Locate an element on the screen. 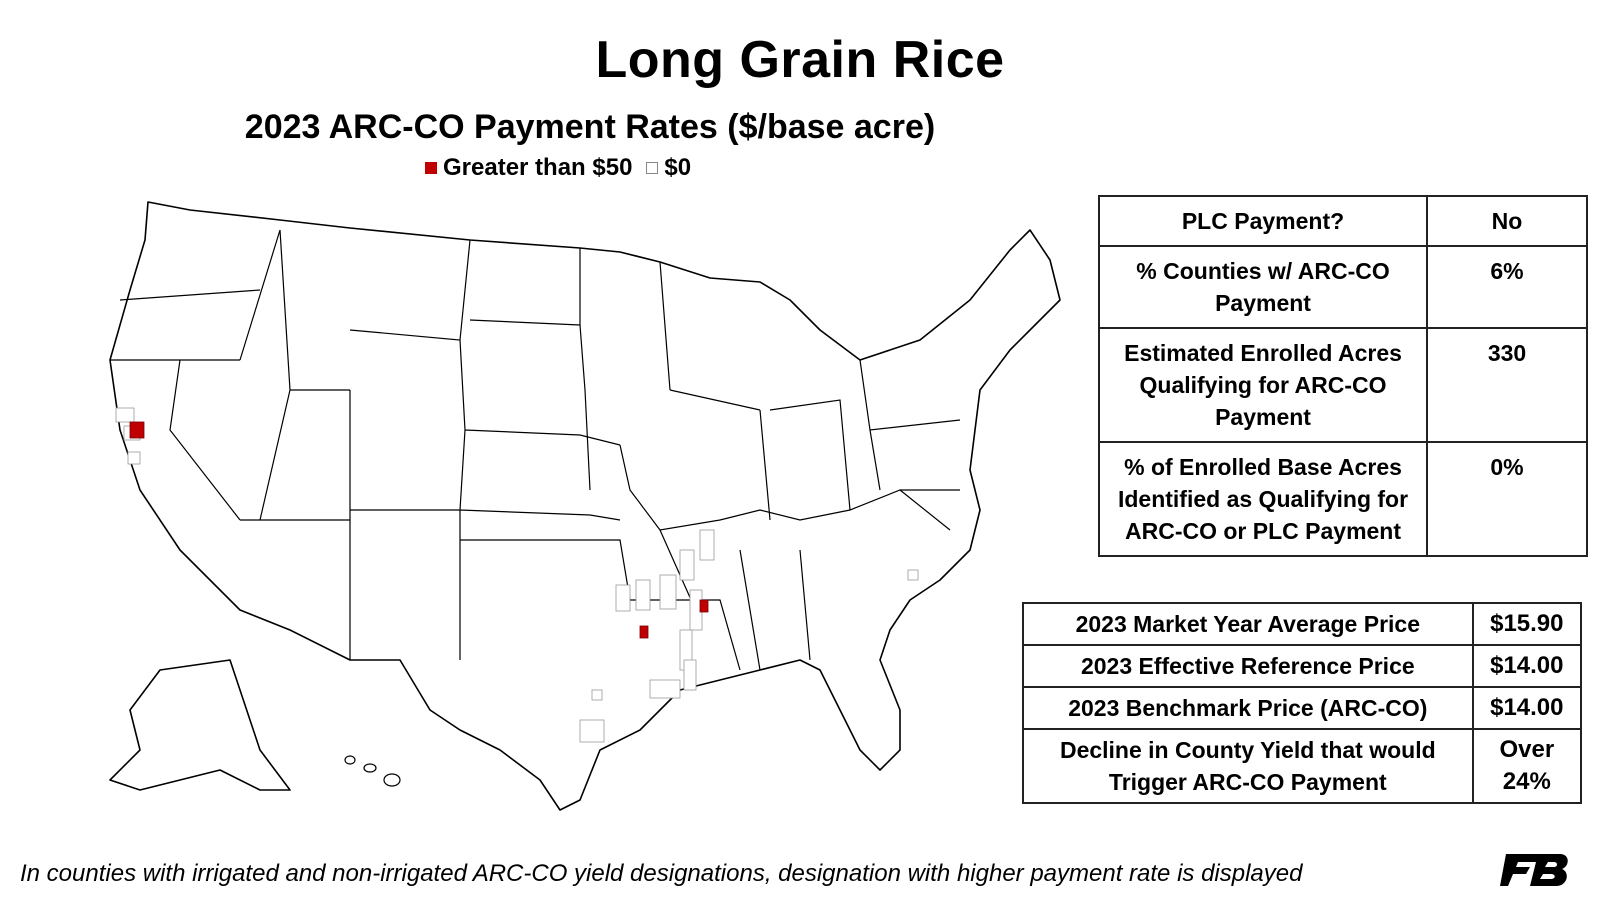 The image size is (1600, 900). price-label: 2023 Market Year Average Price is located at coordinates (1248, 624).